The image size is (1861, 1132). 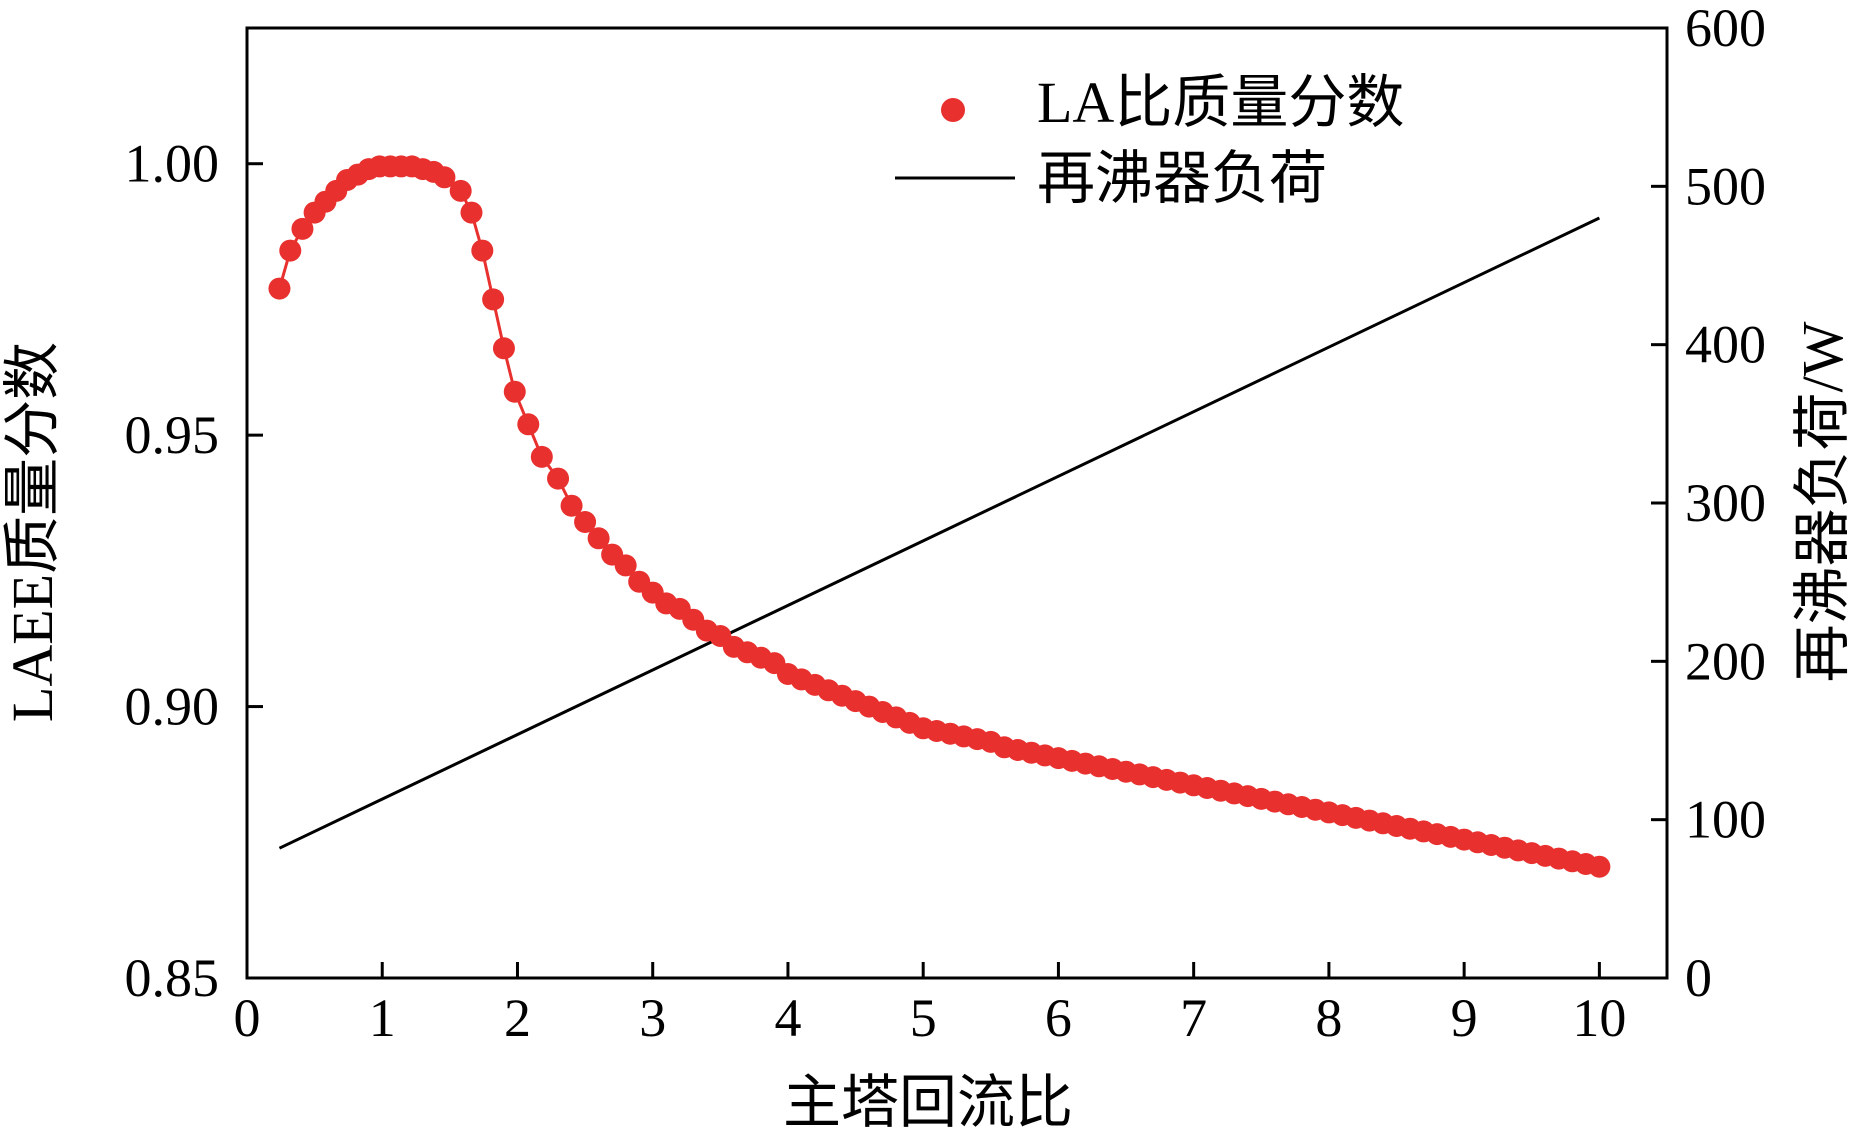 I want to click on x-tick-label: 0, so click(x=247, y=1018).